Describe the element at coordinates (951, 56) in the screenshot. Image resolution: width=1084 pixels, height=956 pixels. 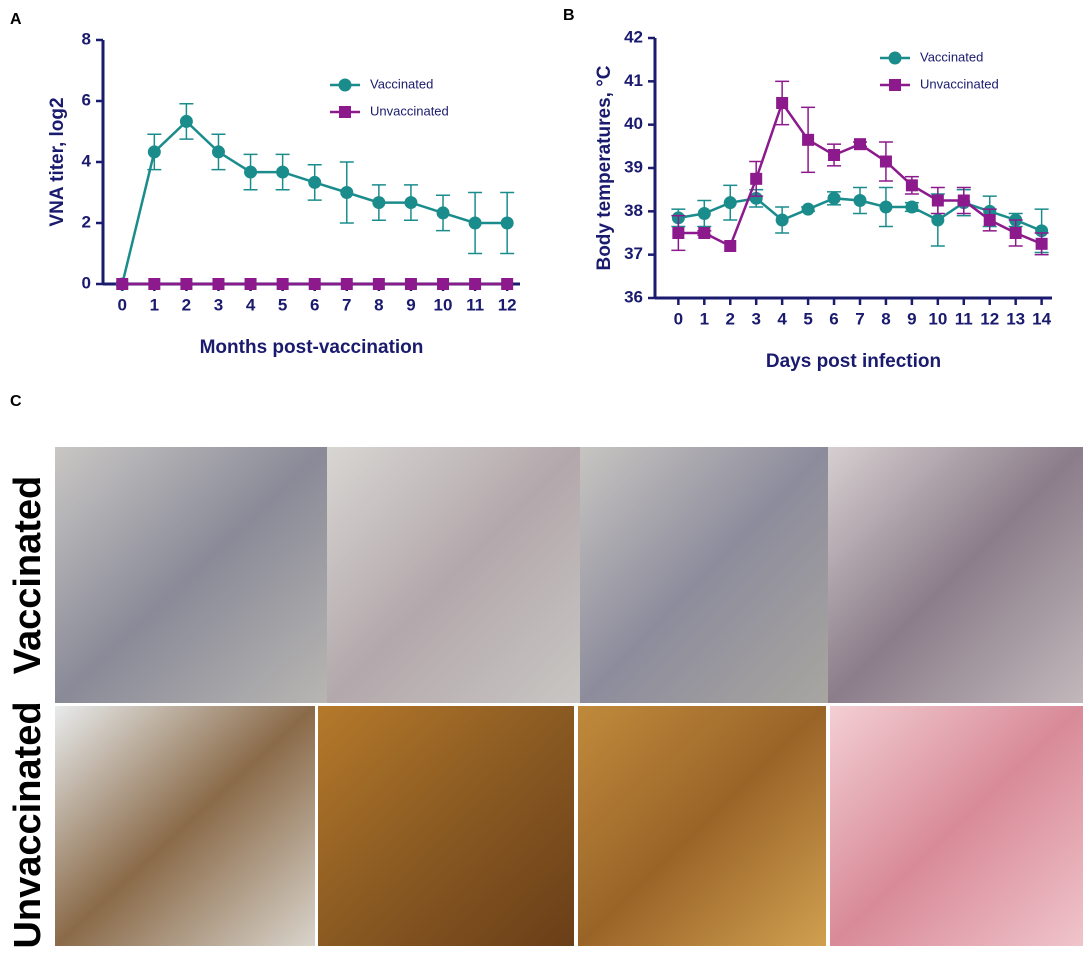
I see `legend-label: Vaccinated` at that location.